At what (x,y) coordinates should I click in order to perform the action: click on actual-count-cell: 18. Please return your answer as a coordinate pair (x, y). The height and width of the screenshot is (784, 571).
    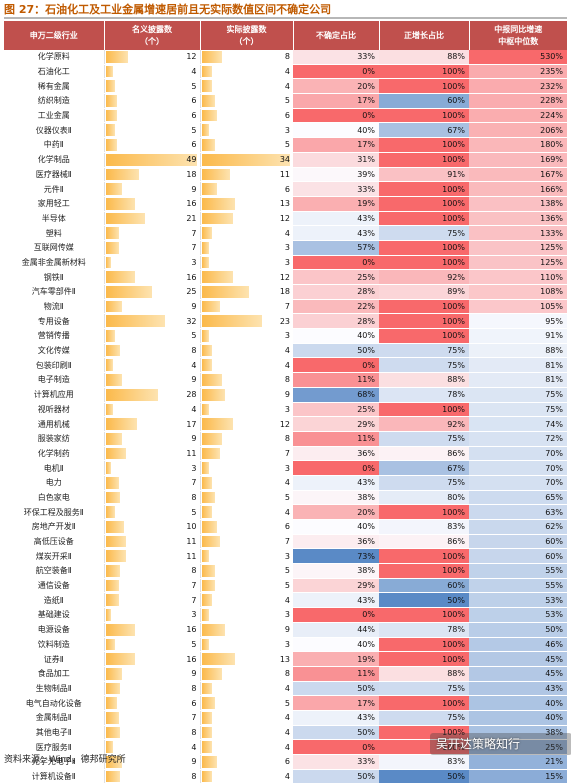
    Looking at the image, I should click on (246, 292).